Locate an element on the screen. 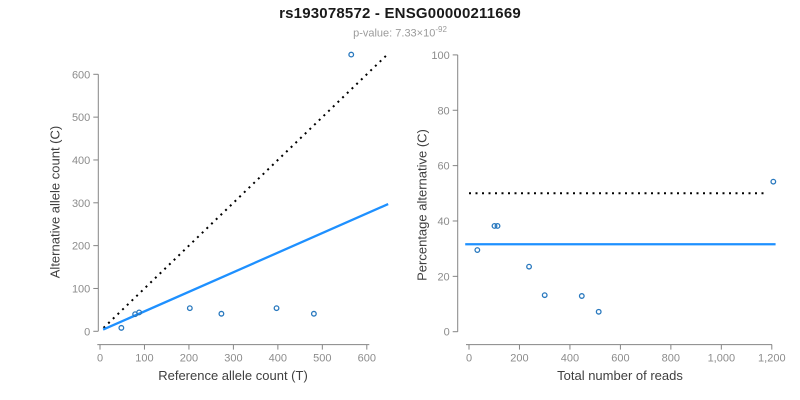 Image resolution: width=800 pixels, height=400 pixels. y-axis-tick-label: 500 is located at coordinates (81, 118).